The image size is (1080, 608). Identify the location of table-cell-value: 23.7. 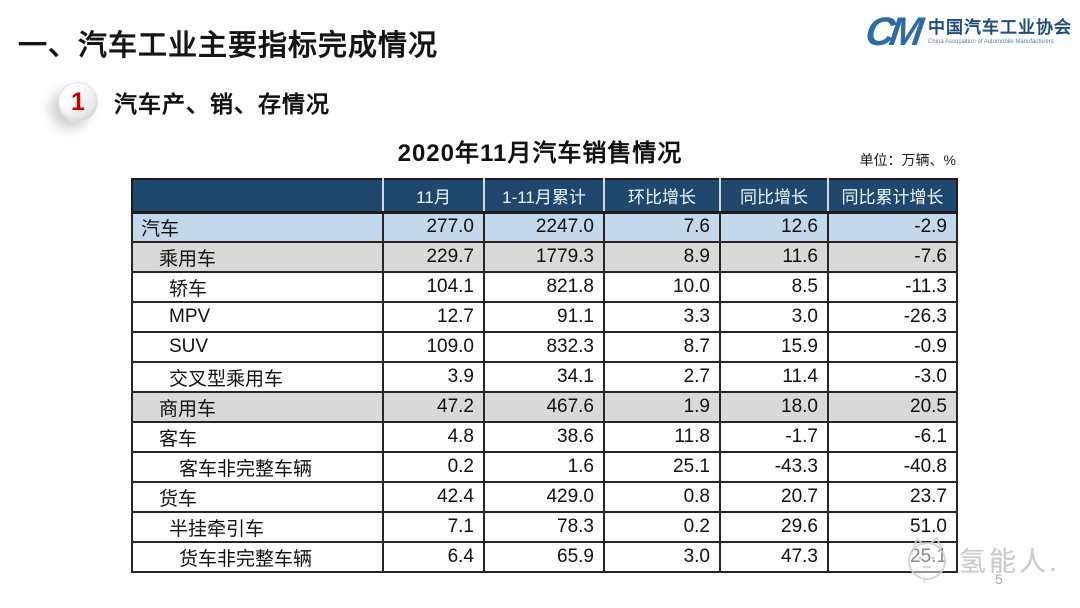
(892, 497).